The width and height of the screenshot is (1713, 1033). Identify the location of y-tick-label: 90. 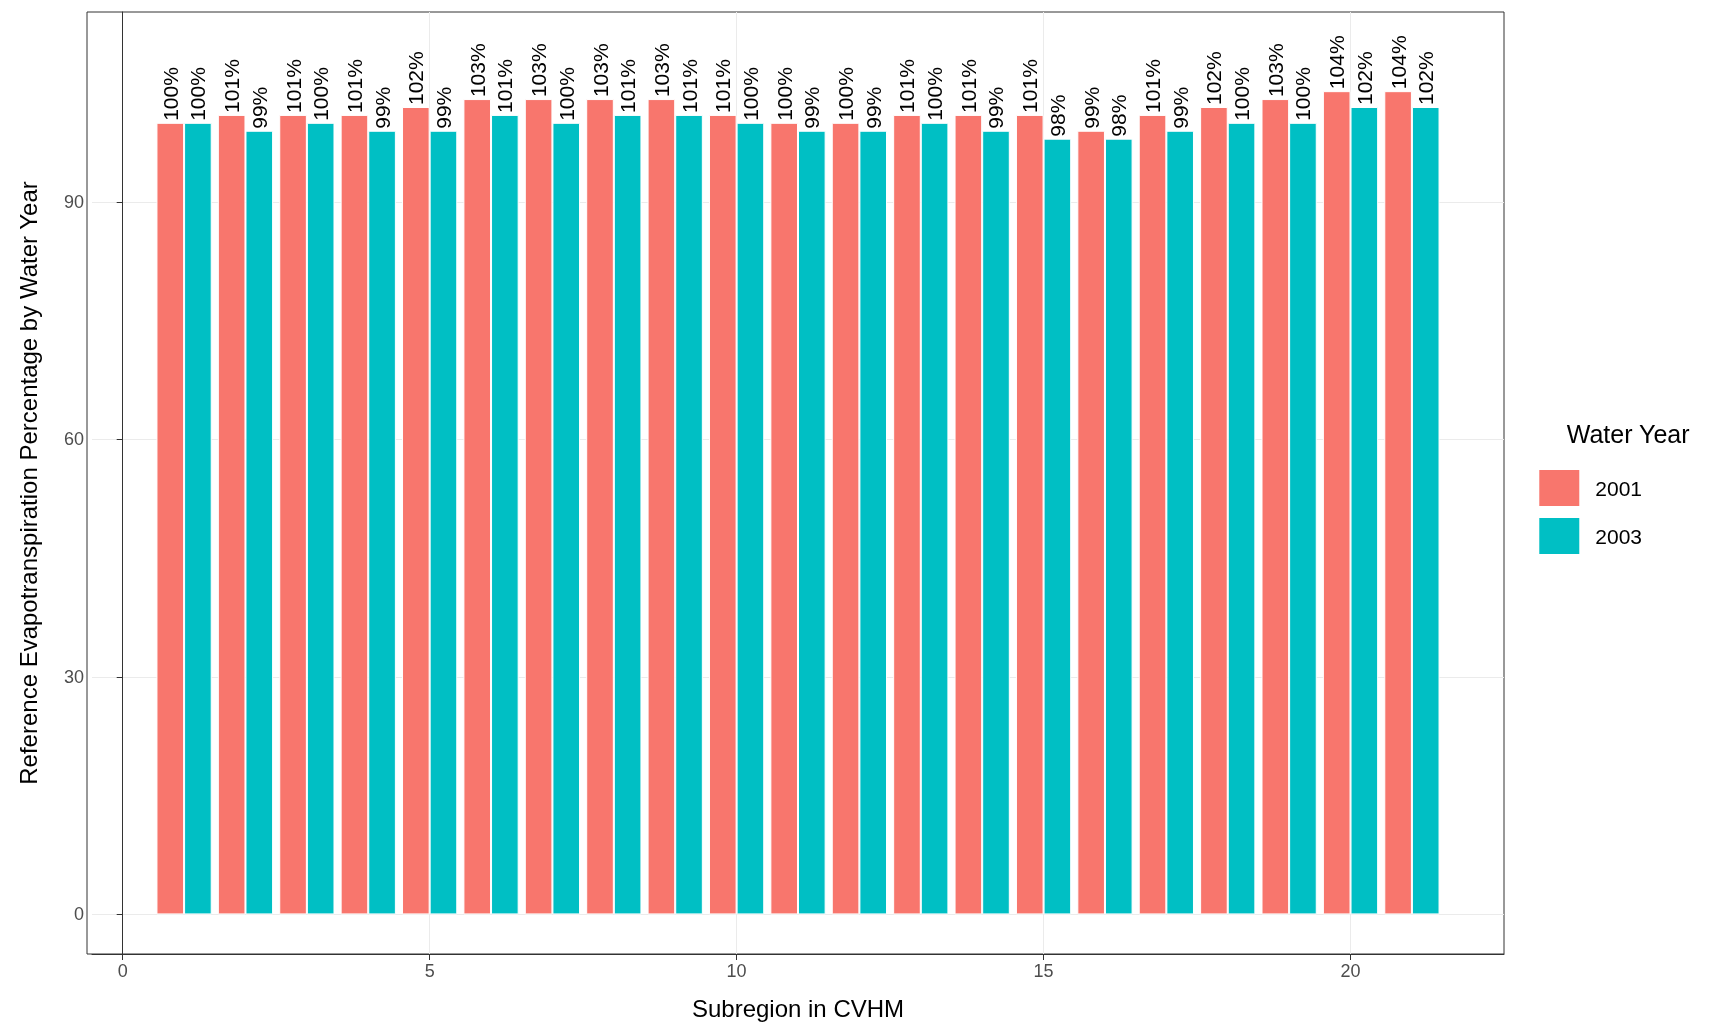
(73, 201).